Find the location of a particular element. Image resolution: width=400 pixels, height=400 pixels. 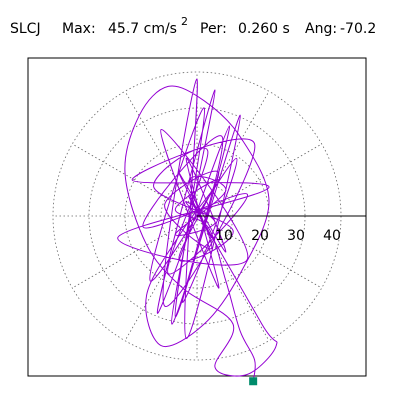

end-marker is located at coordinates (253, 381).